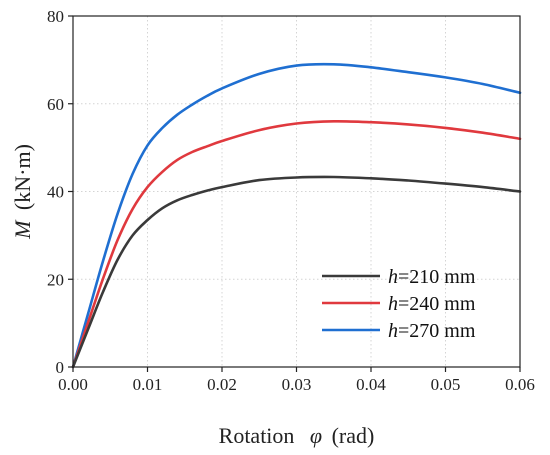 The image size is (550, 455). I want to click on y-tick-label: 60, so click(55, 104).